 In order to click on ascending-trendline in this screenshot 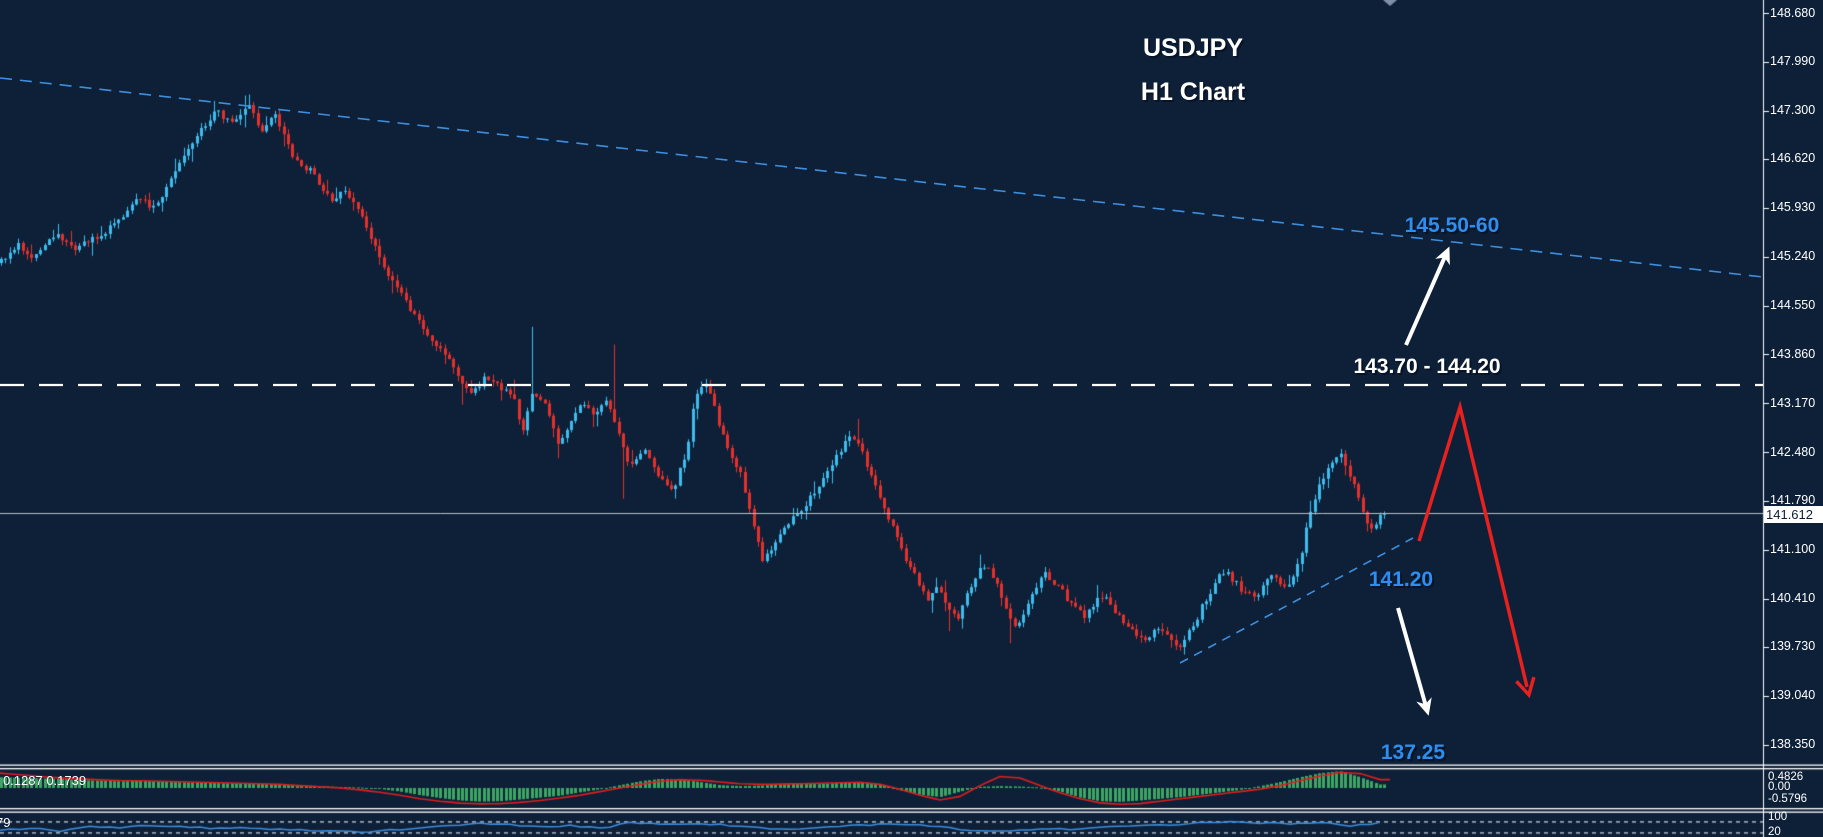, I will do `click(1296, 600)`.